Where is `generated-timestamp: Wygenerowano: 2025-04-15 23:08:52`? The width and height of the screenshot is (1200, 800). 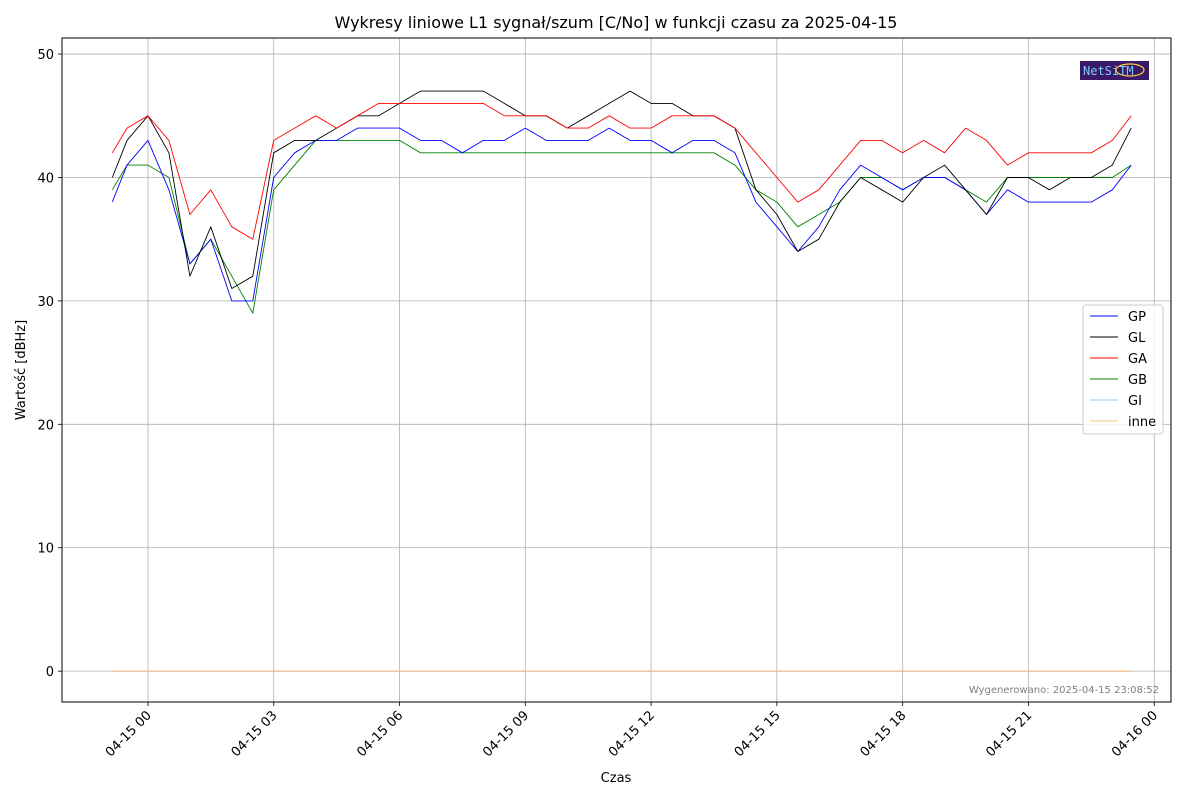
generated-timestamp: Wygenerowano: 2025-04-15 23:08:52 is located at coordinates (1064, 690).